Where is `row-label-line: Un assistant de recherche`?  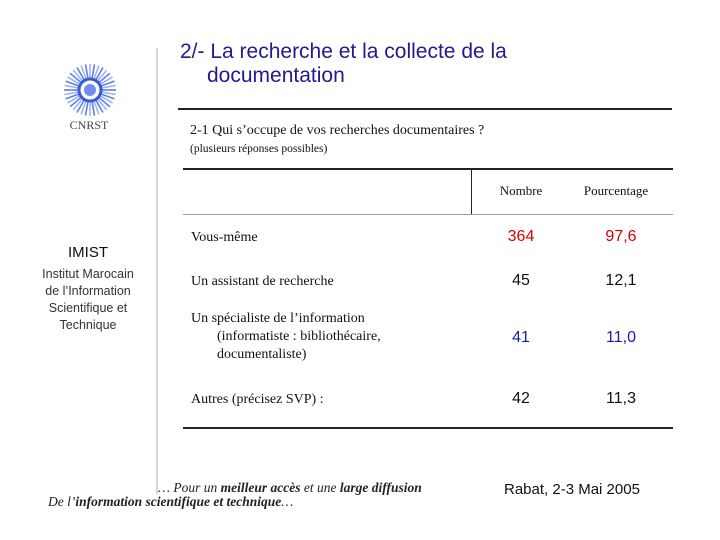 row-label-line: Un assistant de recherche is located at coordinates (262, 281).